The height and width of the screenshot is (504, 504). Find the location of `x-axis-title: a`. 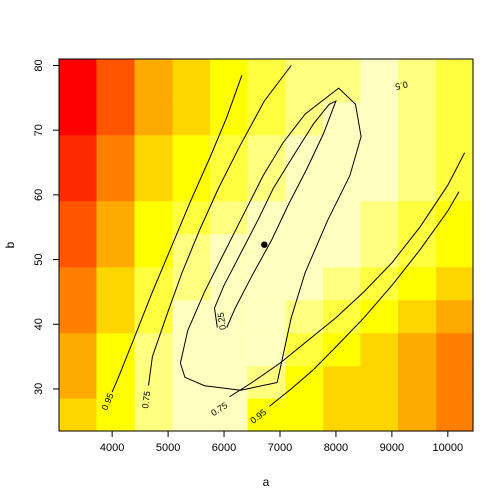

x-axis-title: a is located at coordinates (266, 482).